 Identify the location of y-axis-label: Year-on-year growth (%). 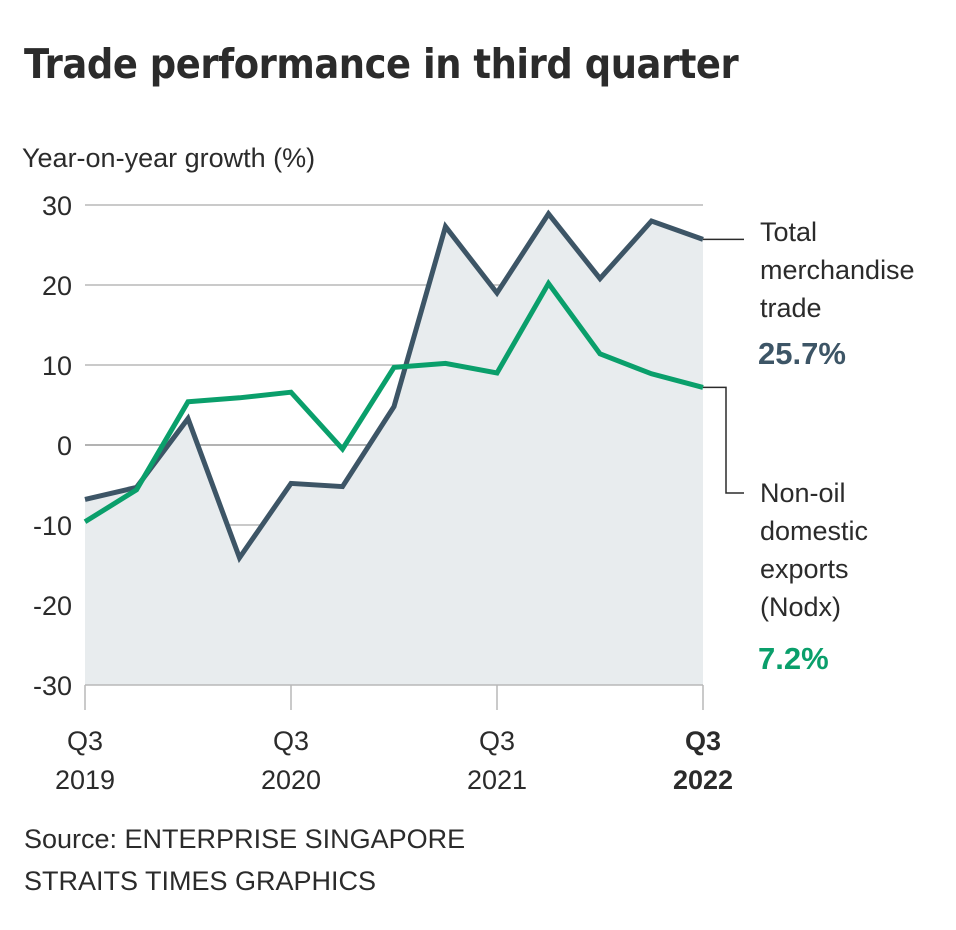
(169, 158).